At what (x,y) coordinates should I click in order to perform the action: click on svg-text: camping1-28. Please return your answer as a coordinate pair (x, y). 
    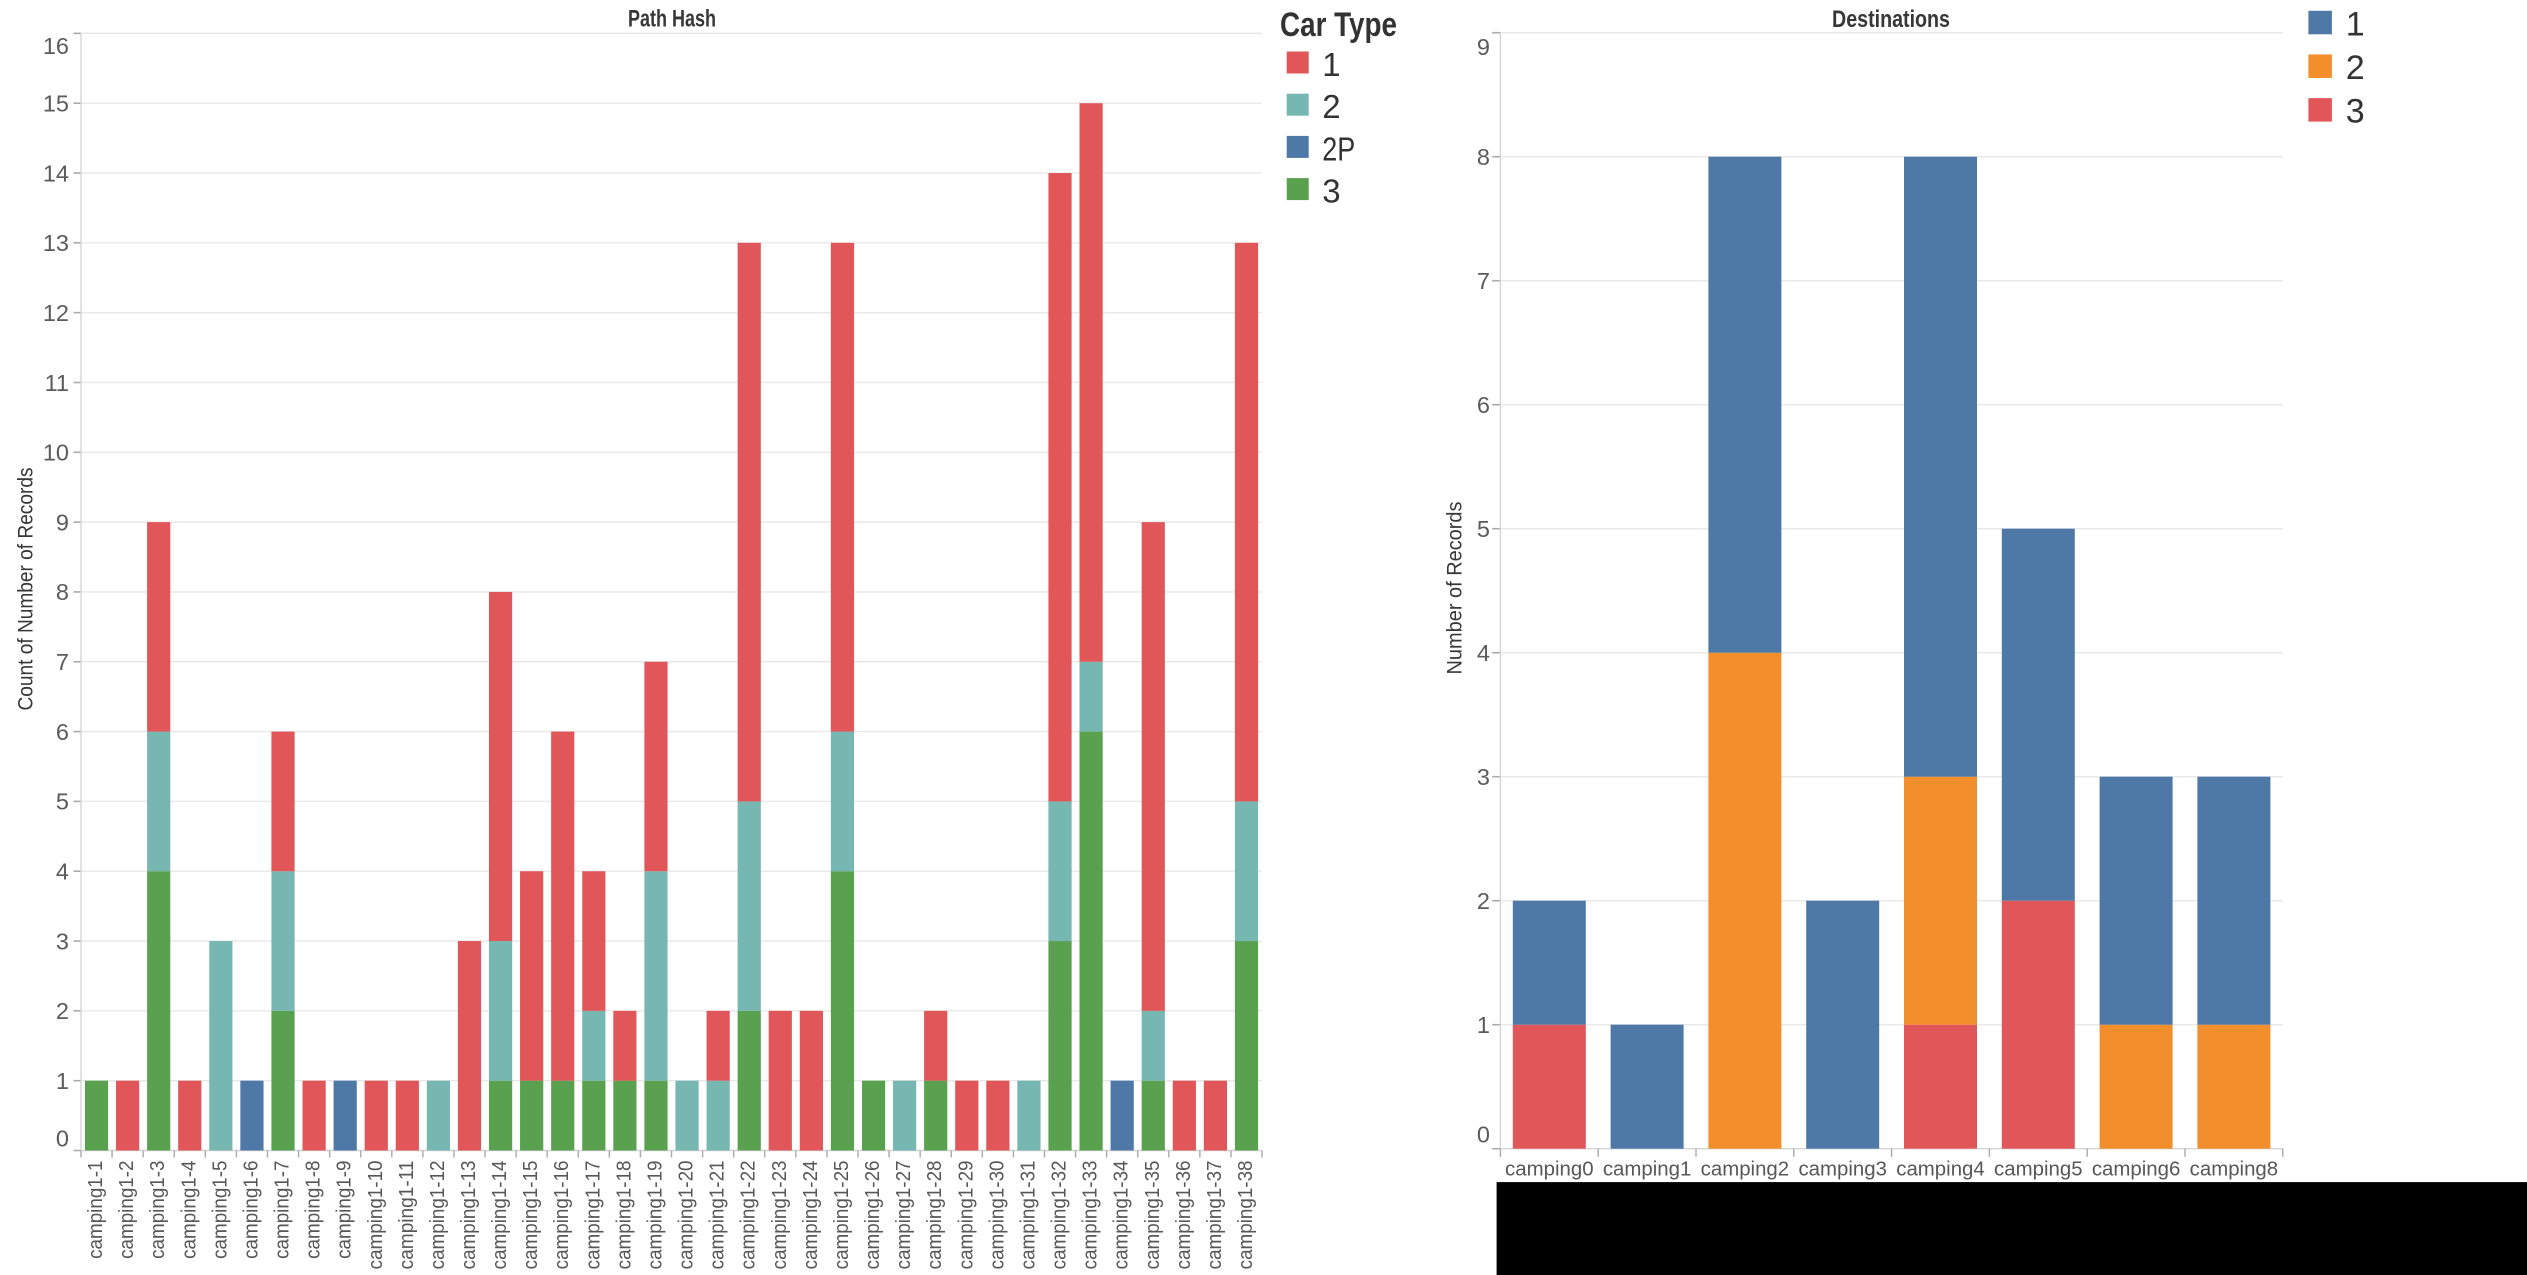
    Looking at the image, I should click on (934, 1215).